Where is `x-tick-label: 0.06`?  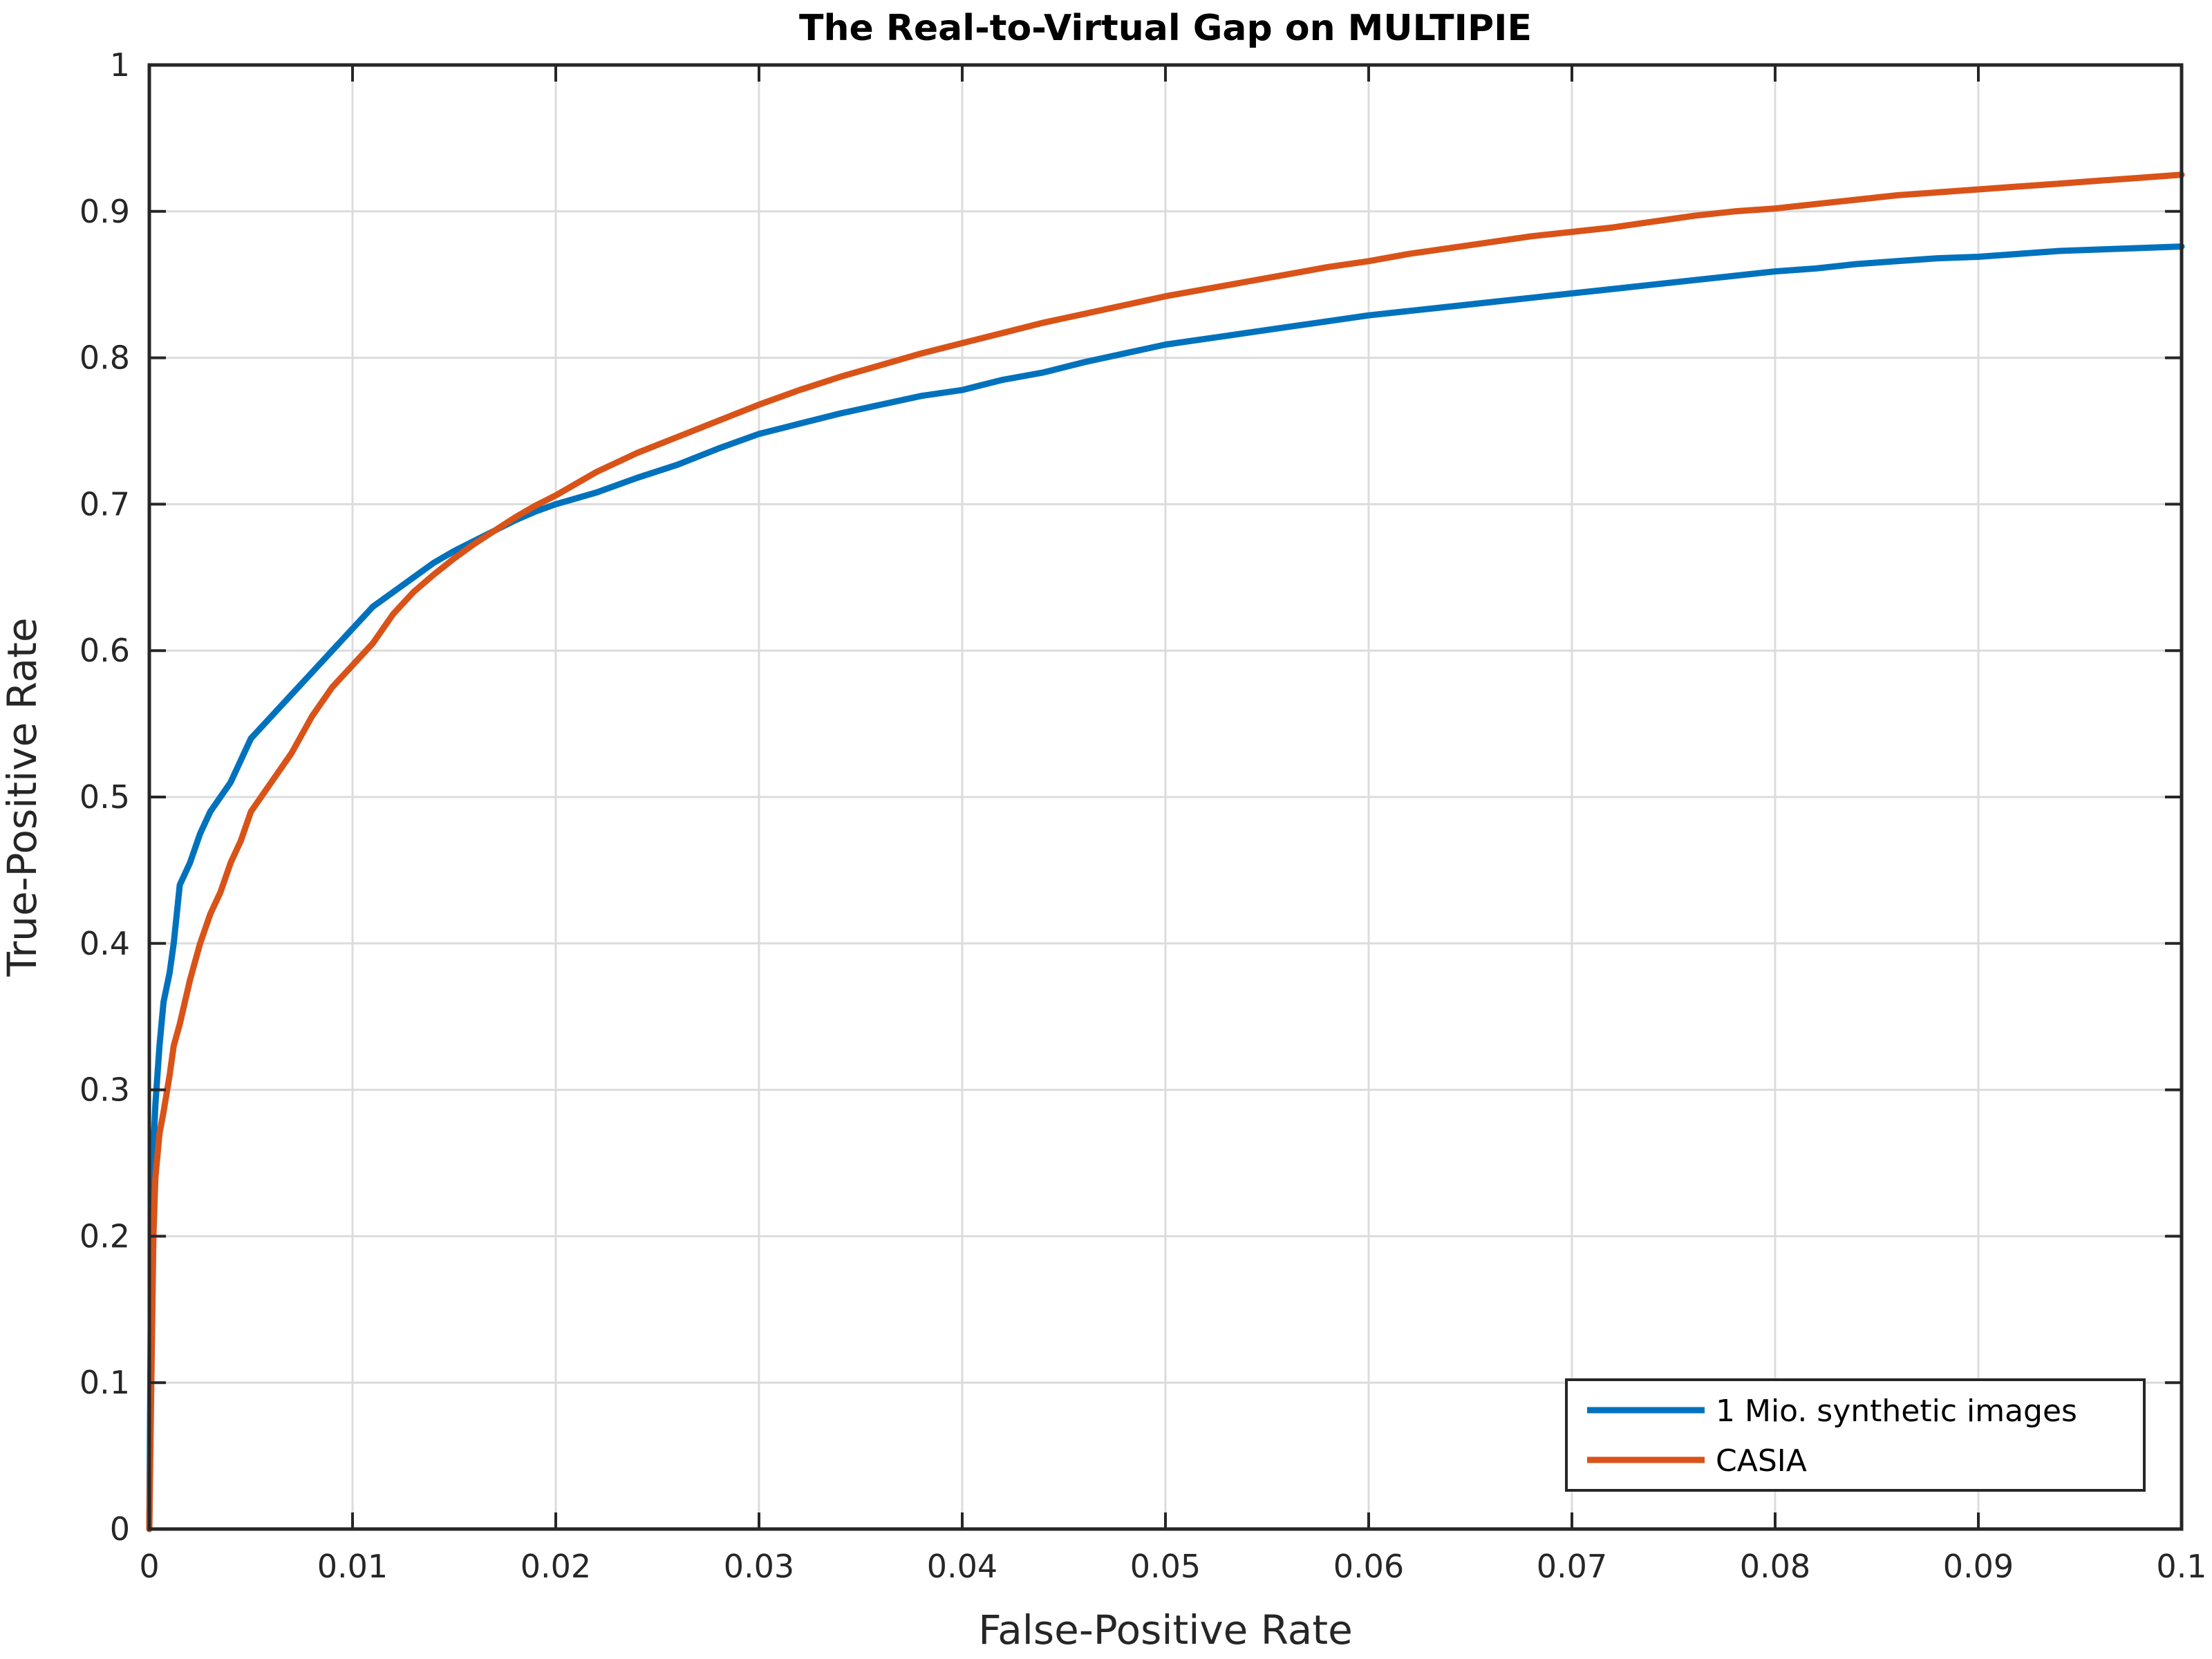 x-tick-label: 0.06 is located at coordinates (1368, 1567).